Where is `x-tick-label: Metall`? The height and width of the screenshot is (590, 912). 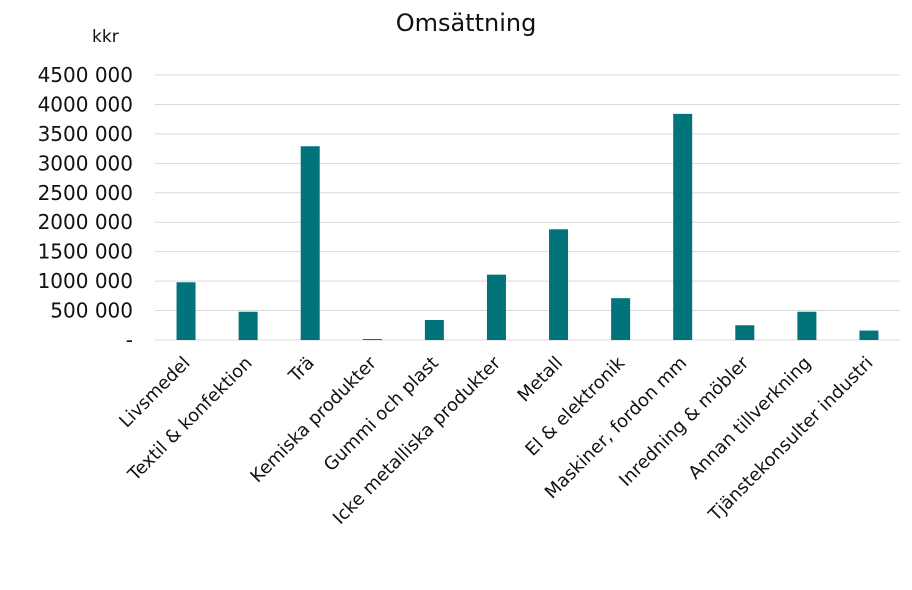 x-tick-label: Metall is located at coordinates (541, 380).